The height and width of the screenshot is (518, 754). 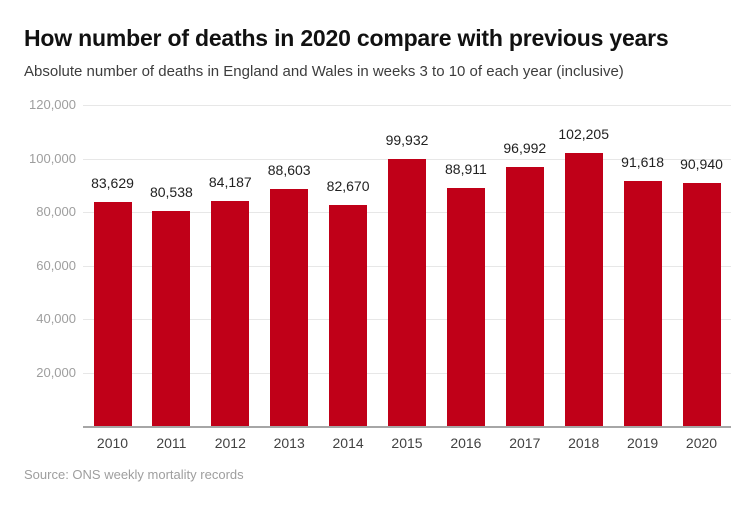 What do you see at coordinates (52, 104) in the screenshot?
I see `y-tick-label: 120,000` at bounding box center [52, 104].